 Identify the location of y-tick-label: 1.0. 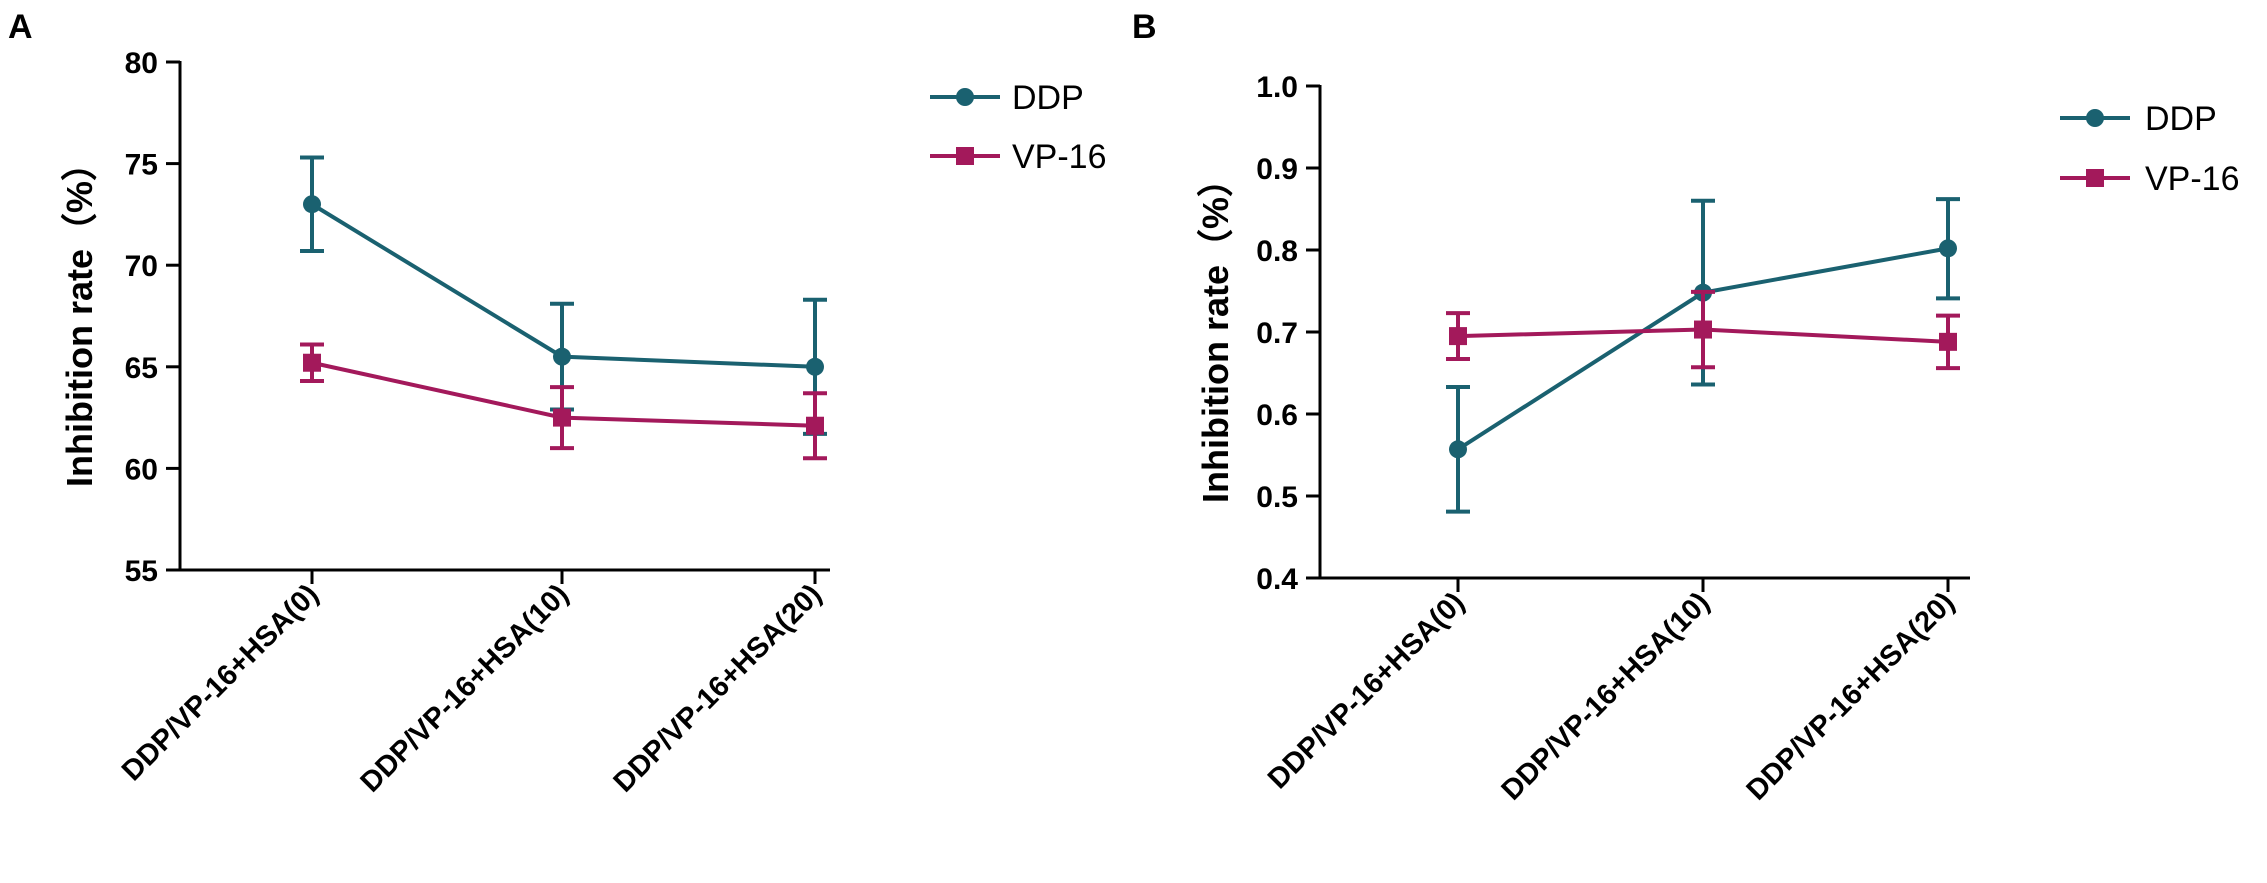
(1277, 87).